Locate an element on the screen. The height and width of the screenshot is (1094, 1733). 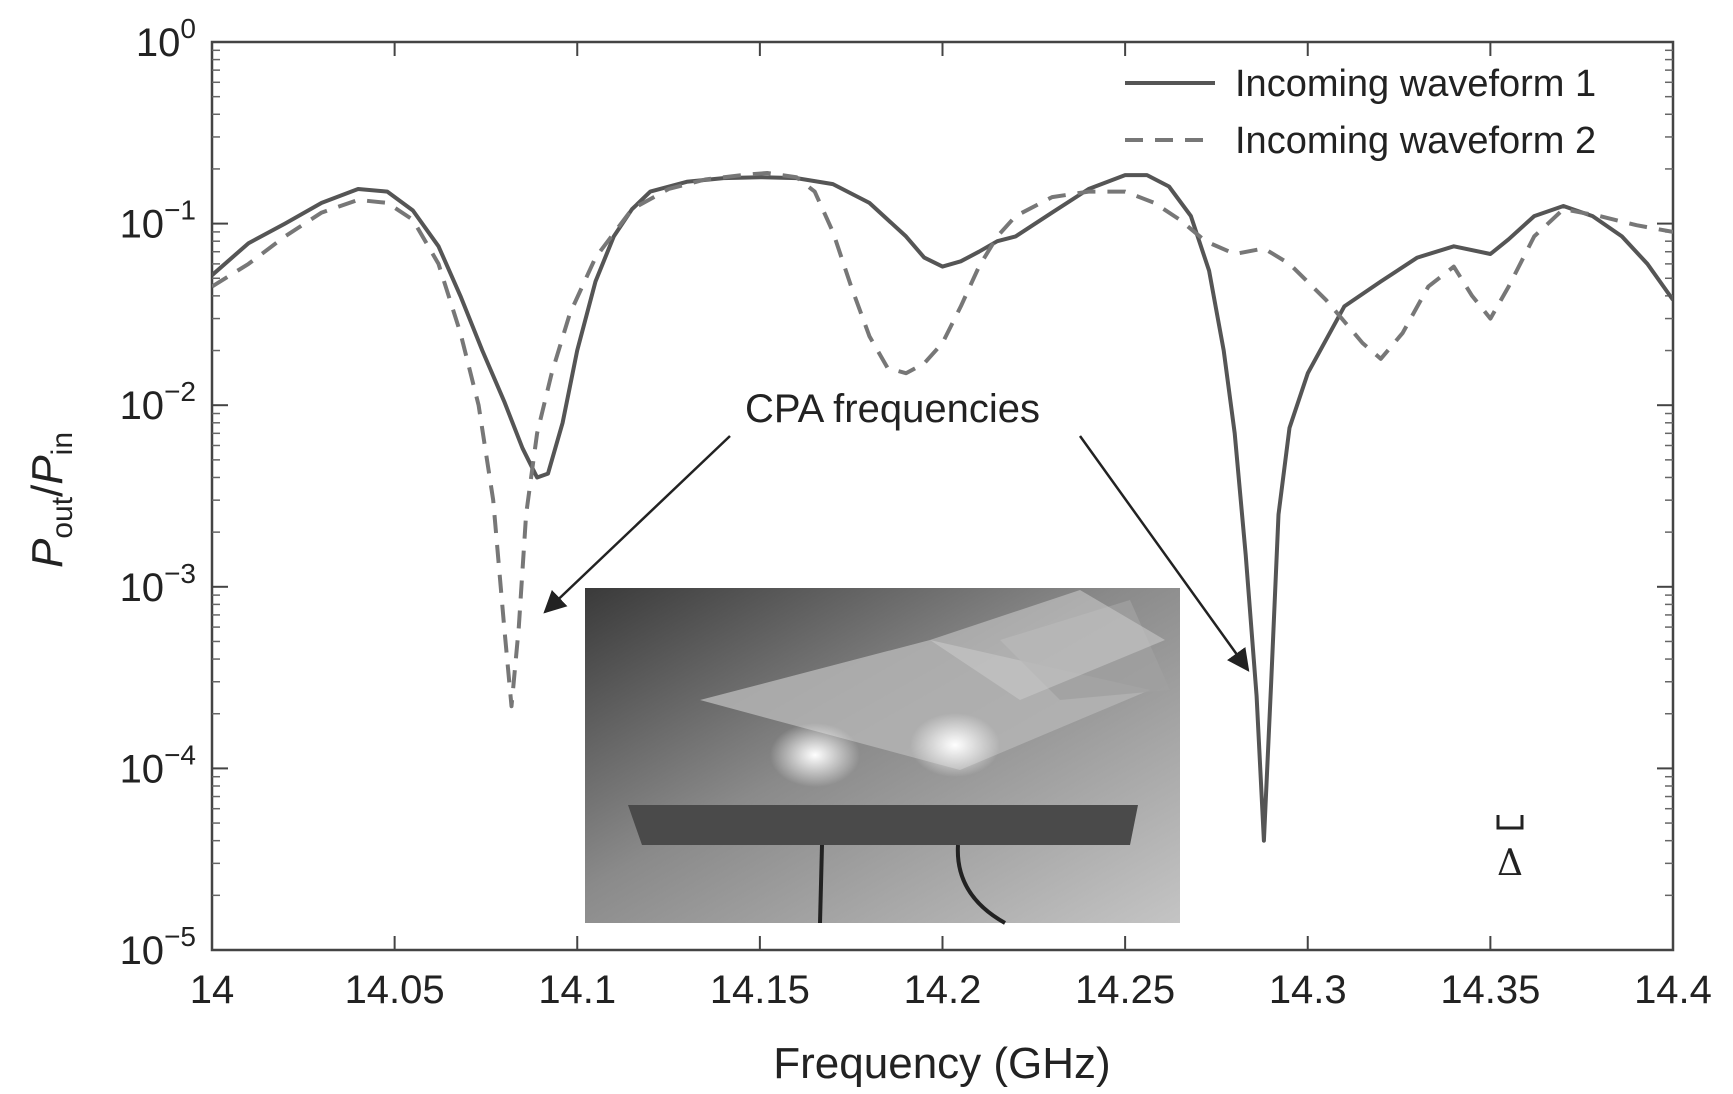
cpa-arrow-left is located at coordinates (637, 524).